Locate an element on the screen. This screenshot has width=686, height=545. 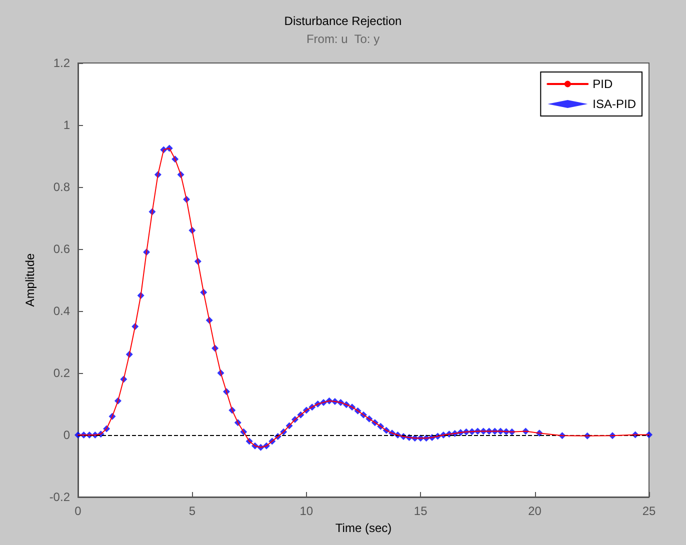
chart-title: Disturbance Rejection is located at coordinates (343, 21).